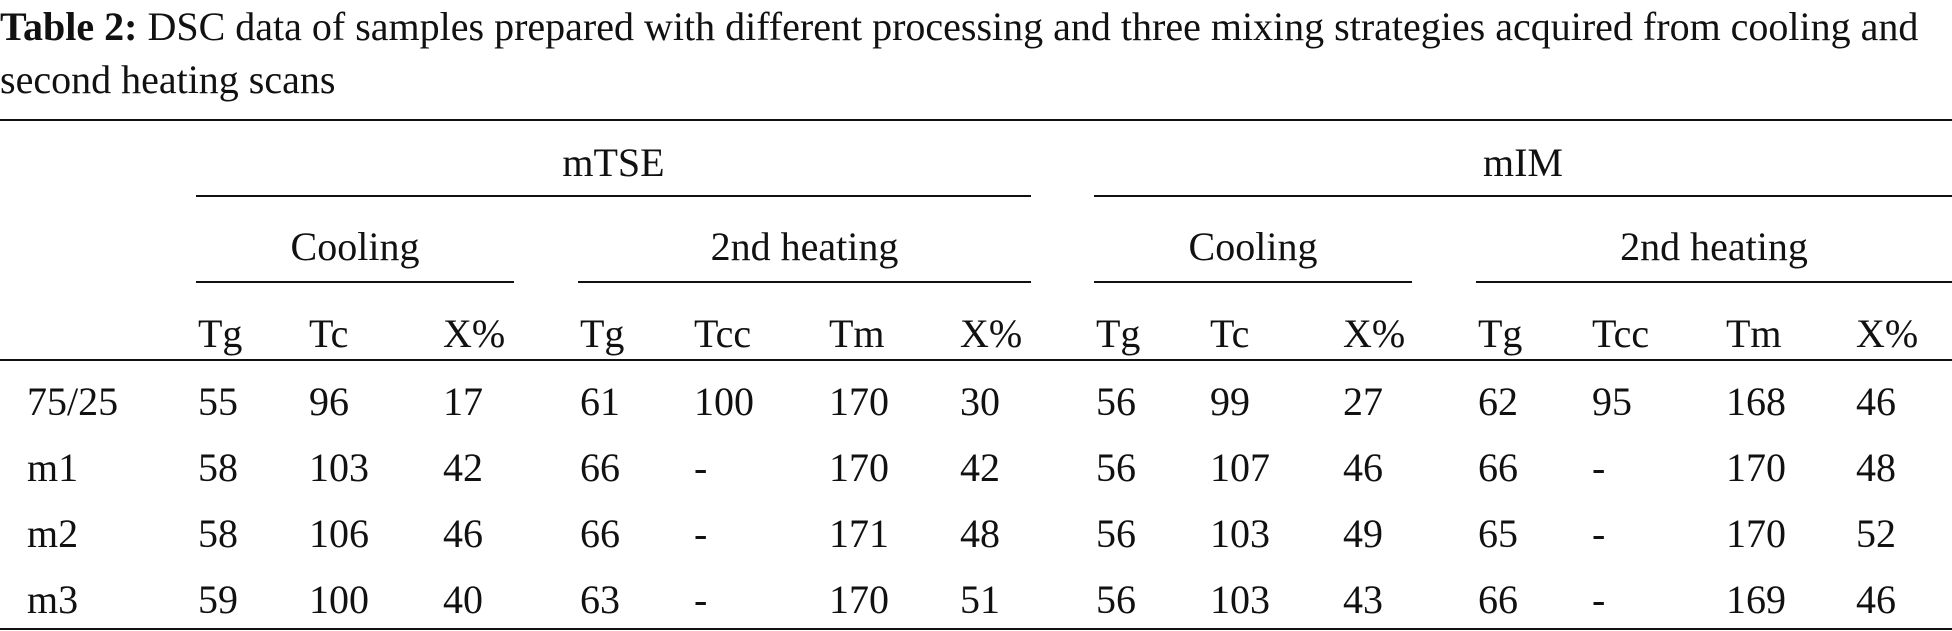  Describe the element at coordinates (463, 599) in the screenshot. I see `table-cell: 40` at that location.